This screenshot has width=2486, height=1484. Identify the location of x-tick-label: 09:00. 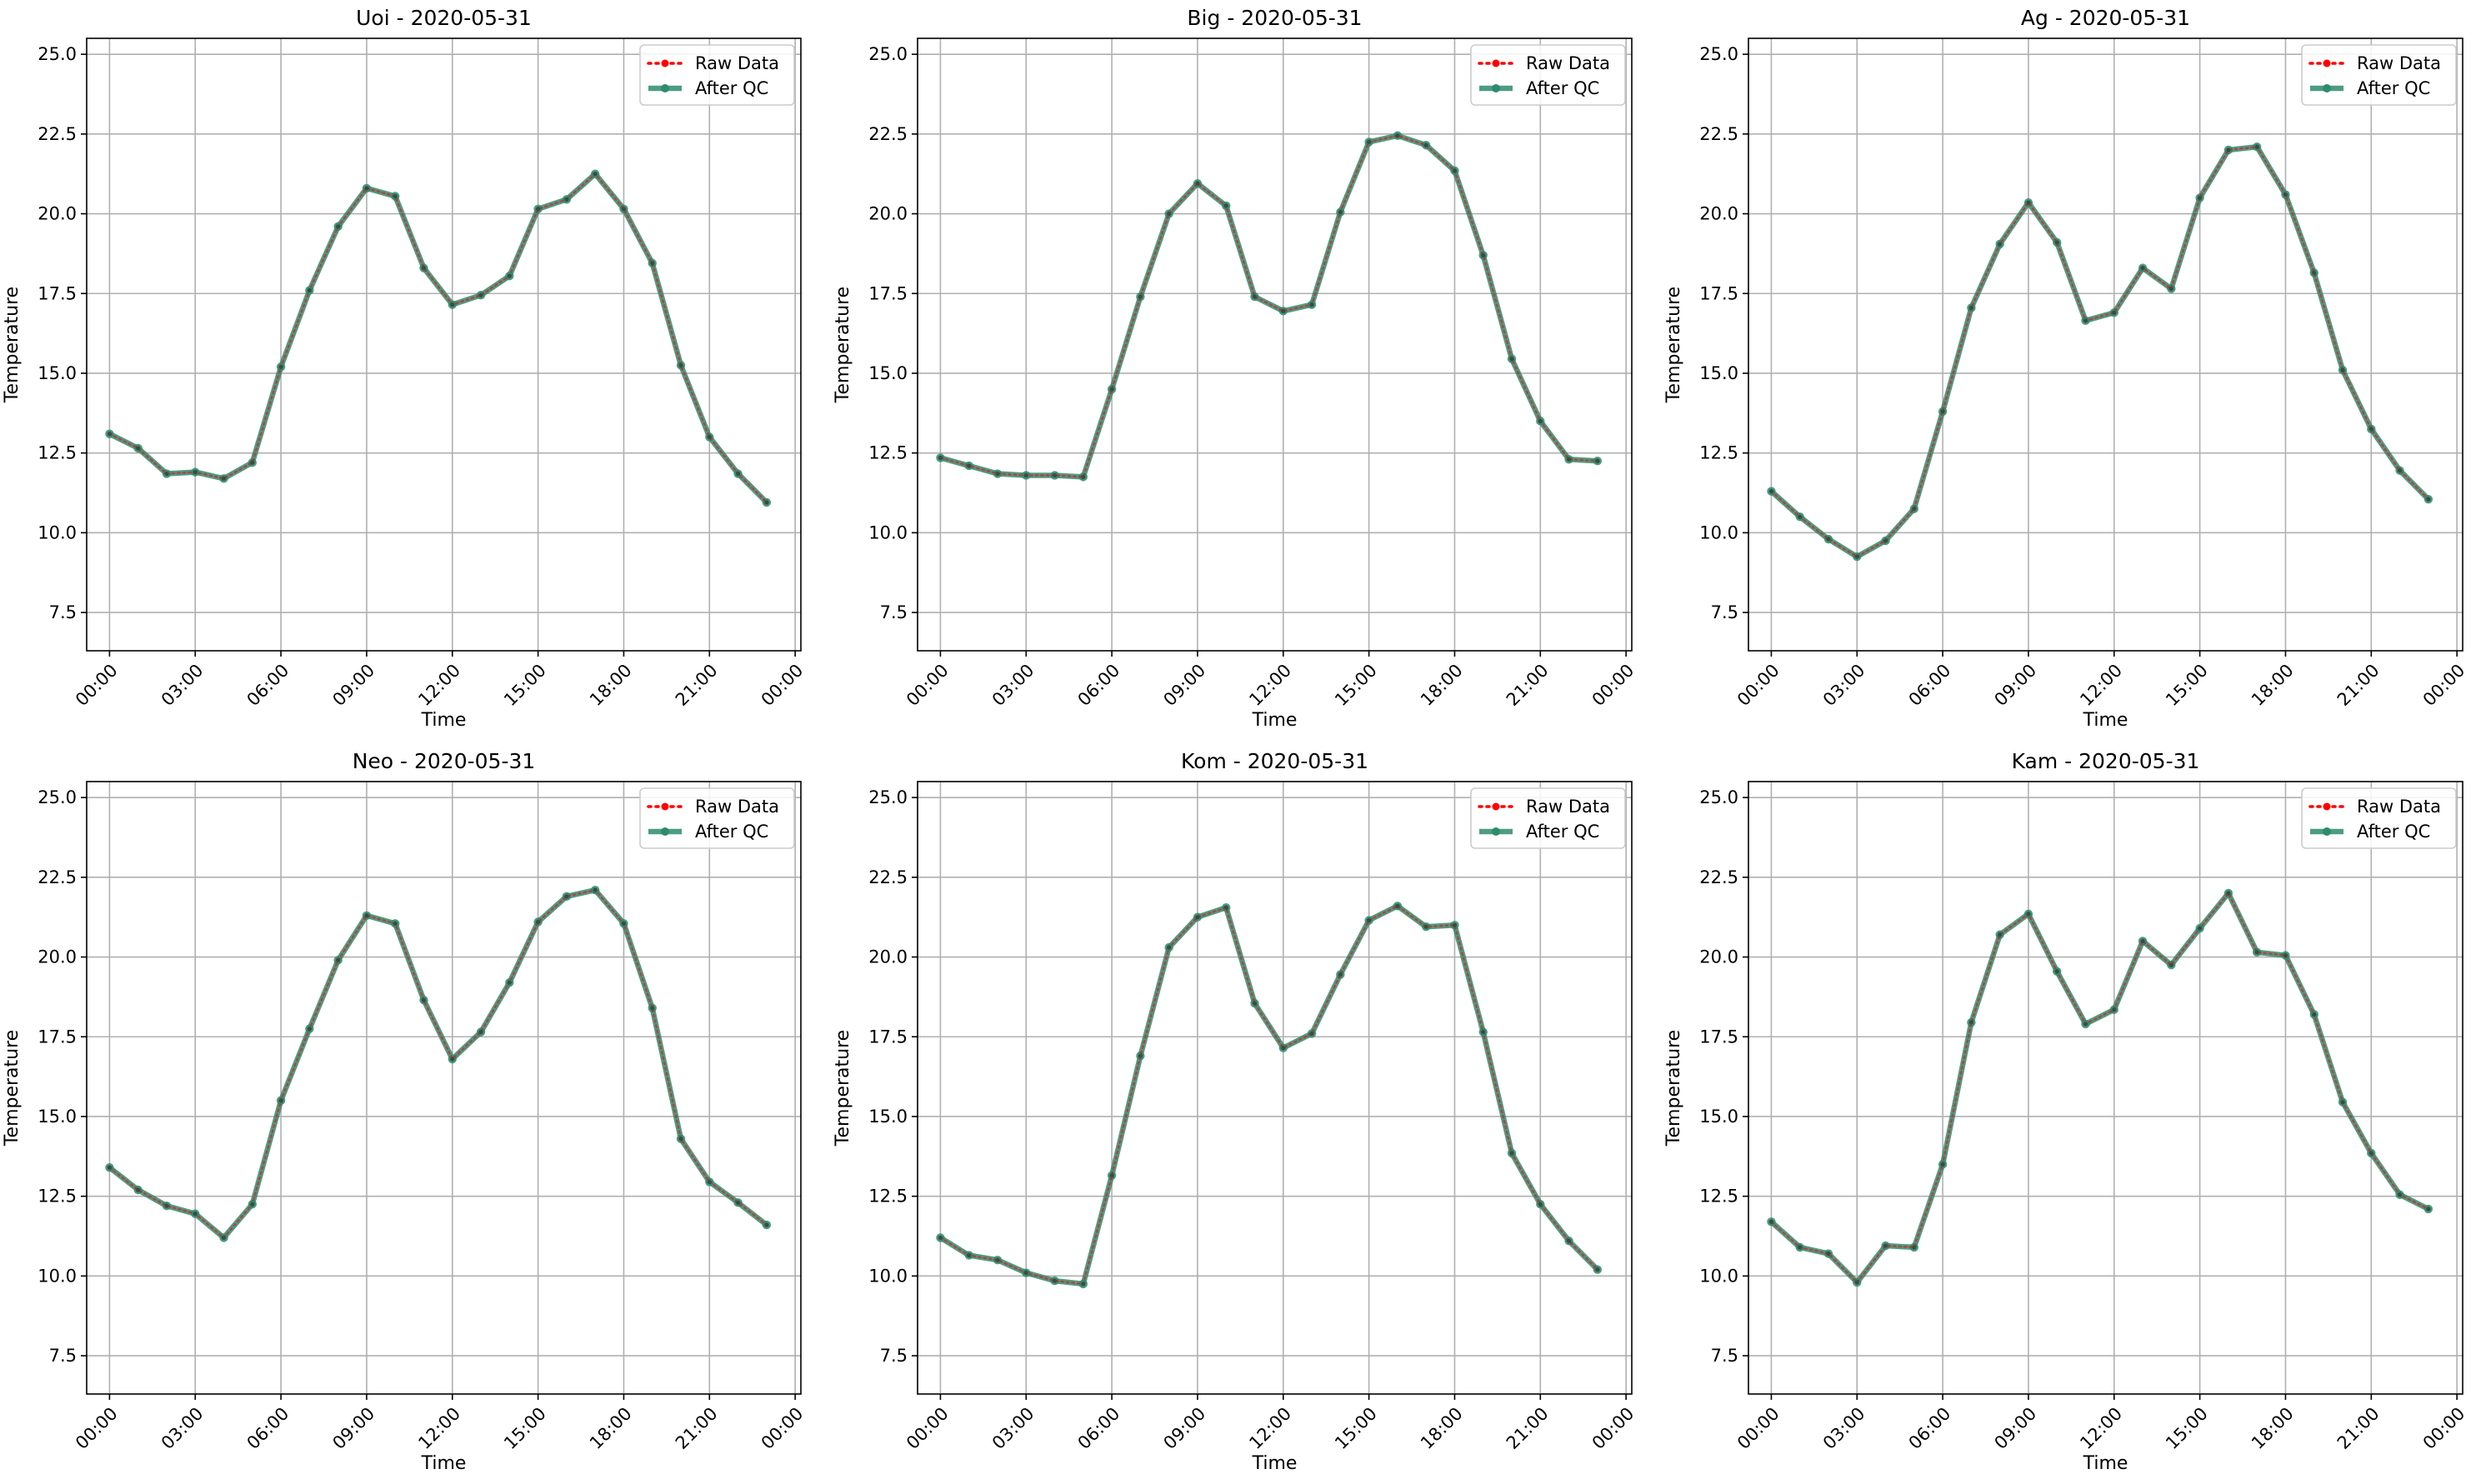
(353, 1428).